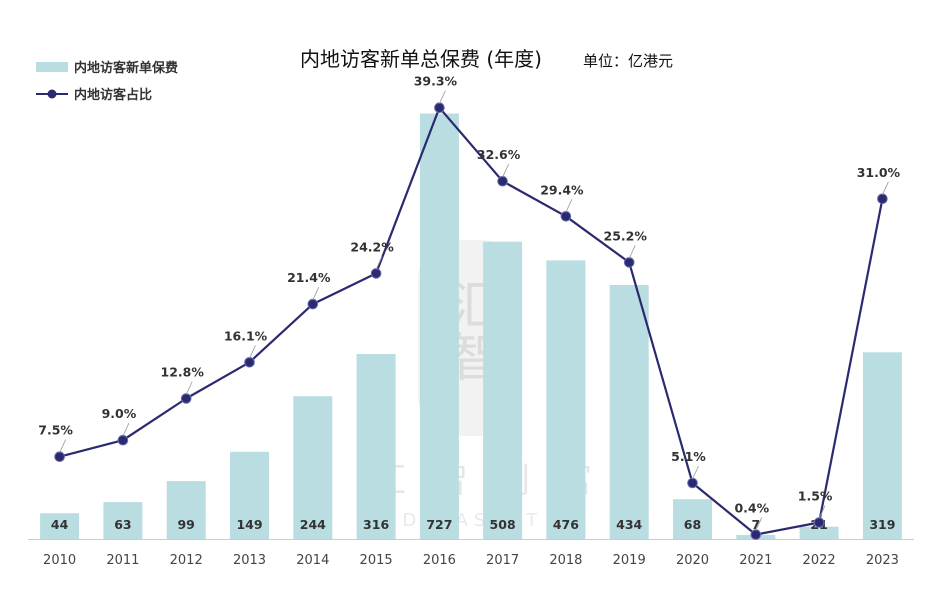 This screenshot has width=938, height=589. I want to click on bar-label-2010: 44, so click(60, 524).